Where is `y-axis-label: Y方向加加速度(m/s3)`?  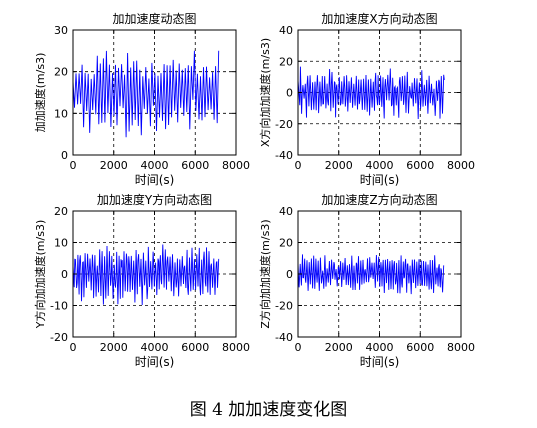 y-axis-label: Y方向加加速度(m/s3) is located at coordinates (40, 274).